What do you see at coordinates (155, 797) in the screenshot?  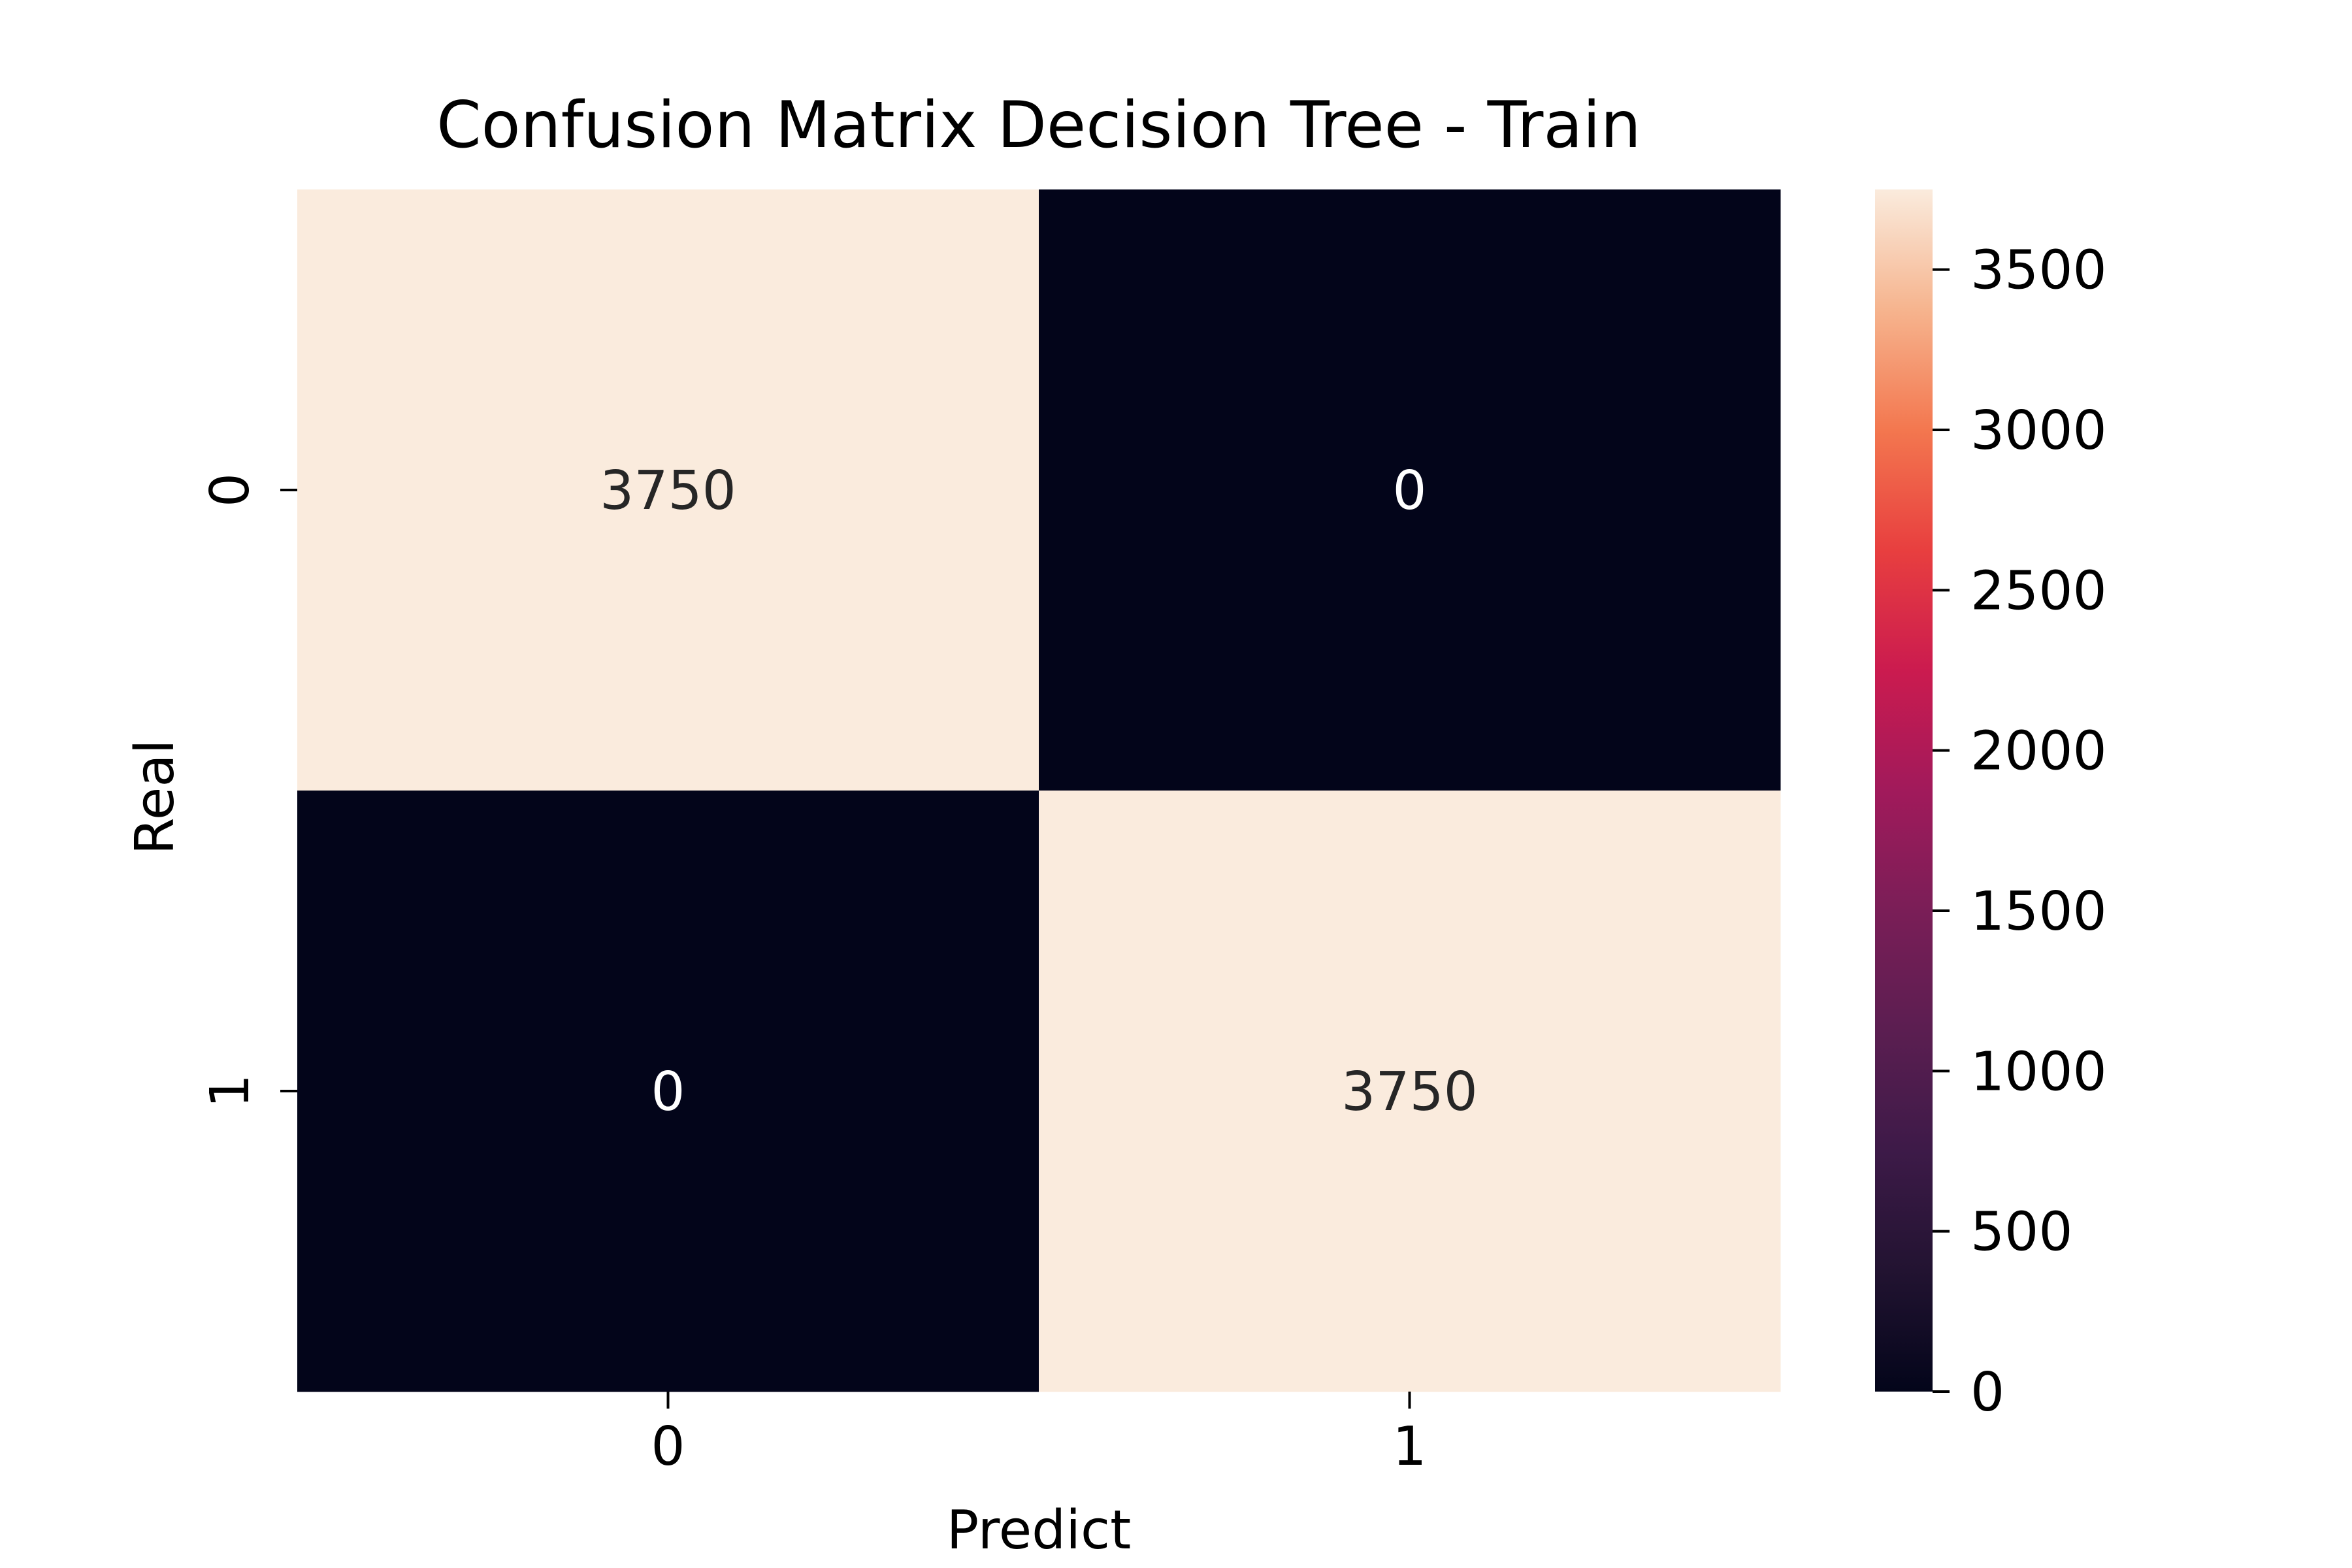 I see `y-axis-label: Real` at bounding box center [155, 797].